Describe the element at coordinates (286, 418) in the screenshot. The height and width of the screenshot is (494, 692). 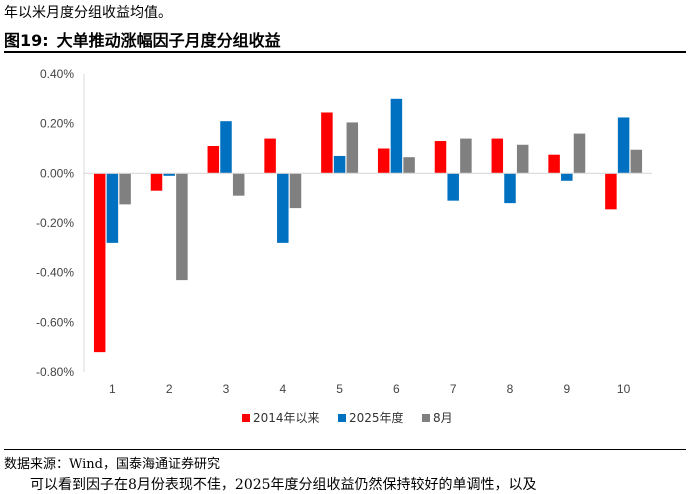
I see `legend-label: 2014年以来` at that location.